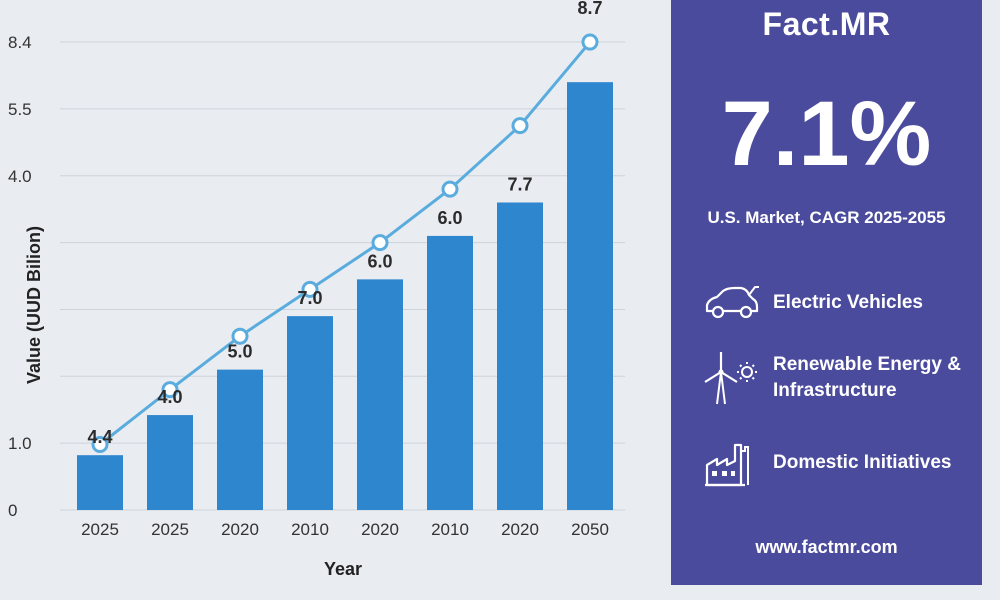 The image size is (1000, 600). I want to click on wind-turbine-sun-icon, so click(730, 378).